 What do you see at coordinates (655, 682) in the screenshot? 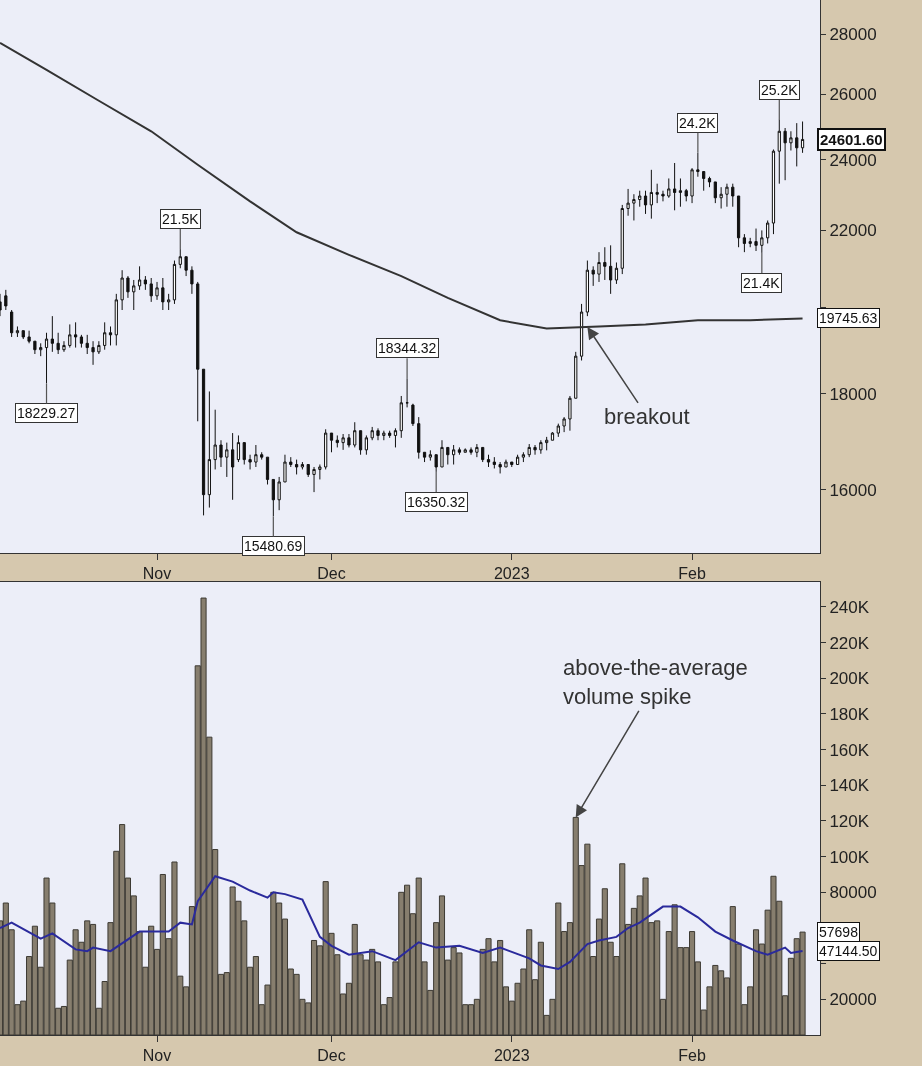
I see `annotation: above-the-average volume spike` at bounding box center [655, 682].